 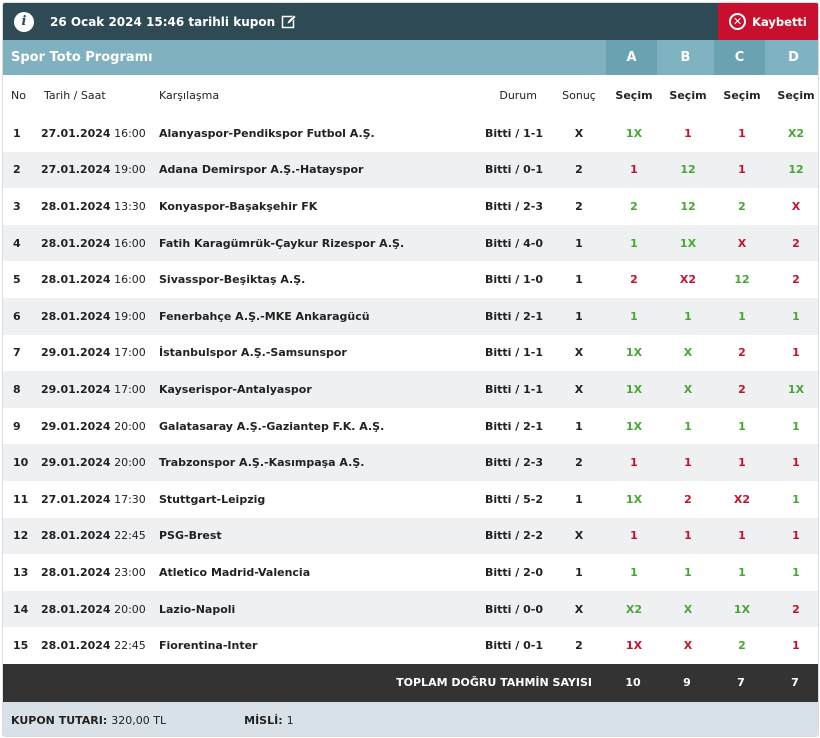 I want to click on row-status: Bitti / 1-0, so click(x=512, y=279).